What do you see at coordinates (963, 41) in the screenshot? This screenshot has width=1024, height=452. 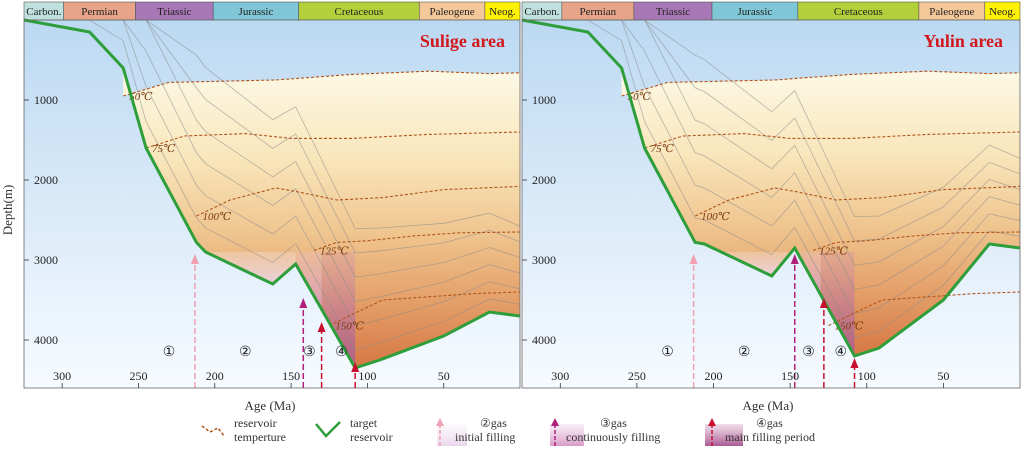 I see `panel-title: Yulin area` at bounding box center [963, 41].